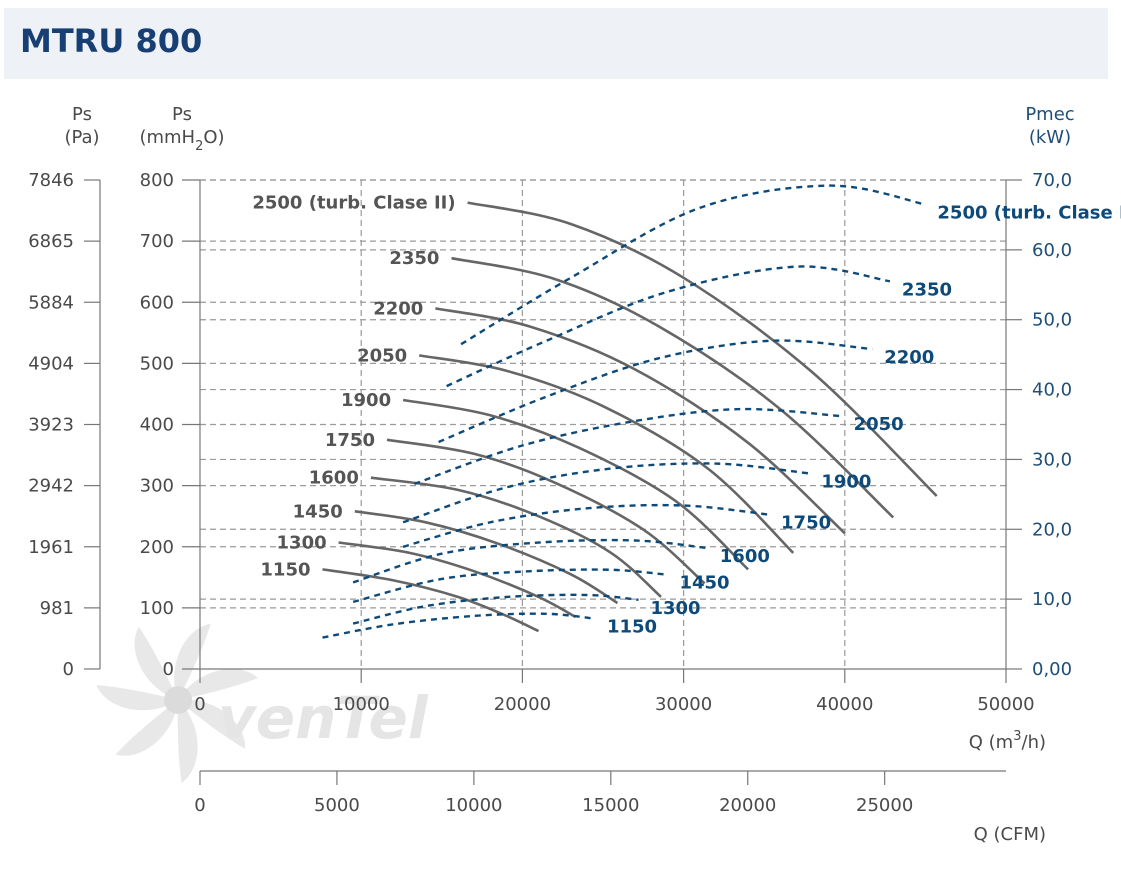  What do you see at coordinates (302, 542) in the screenshot?
I see `pressure-label-1300: 1300` at bounding box center [302, 542].